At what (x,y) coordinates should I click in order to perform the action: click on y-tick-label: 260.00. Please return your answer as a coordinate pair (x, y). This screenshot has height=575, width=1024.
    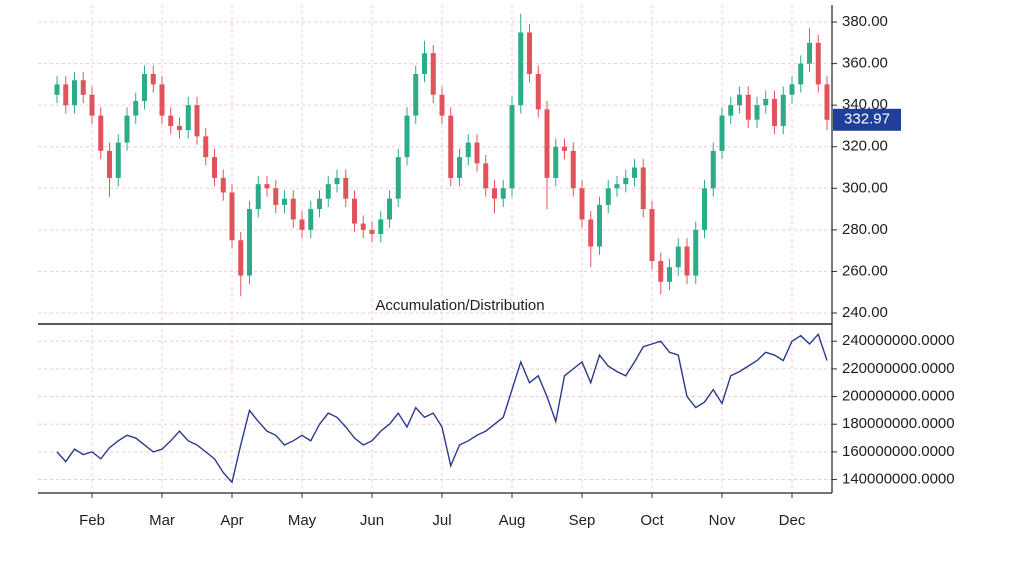
    Looking at the image, I should click on (865, 270).